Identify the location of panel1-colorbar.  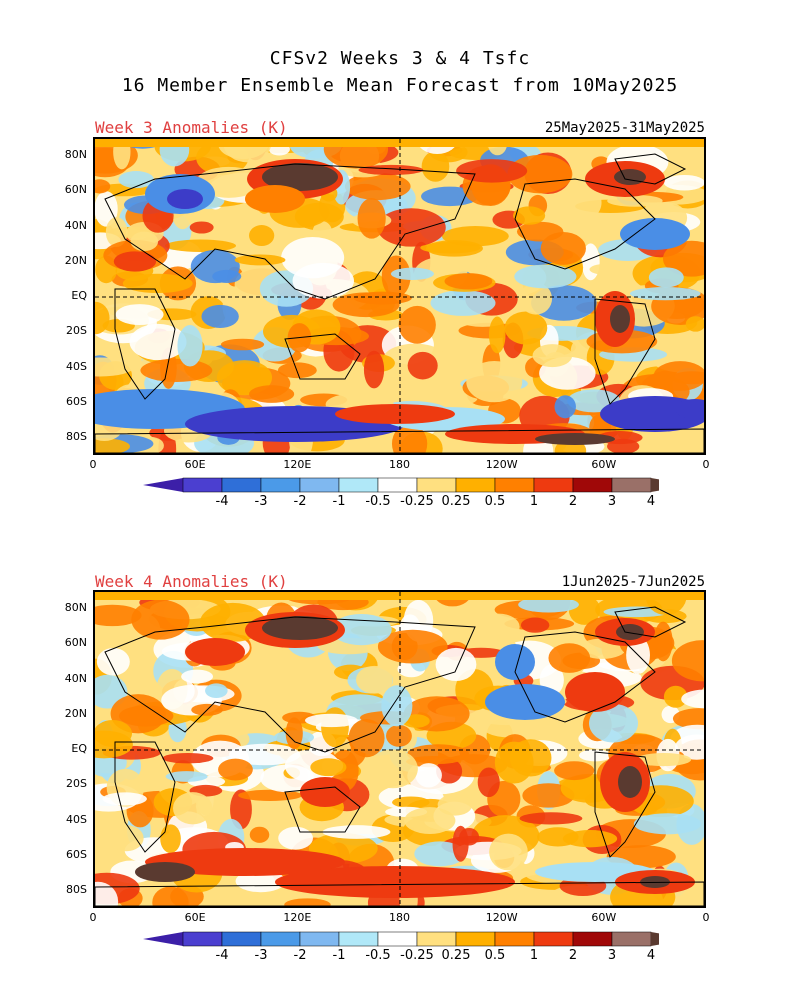
(401, 485).